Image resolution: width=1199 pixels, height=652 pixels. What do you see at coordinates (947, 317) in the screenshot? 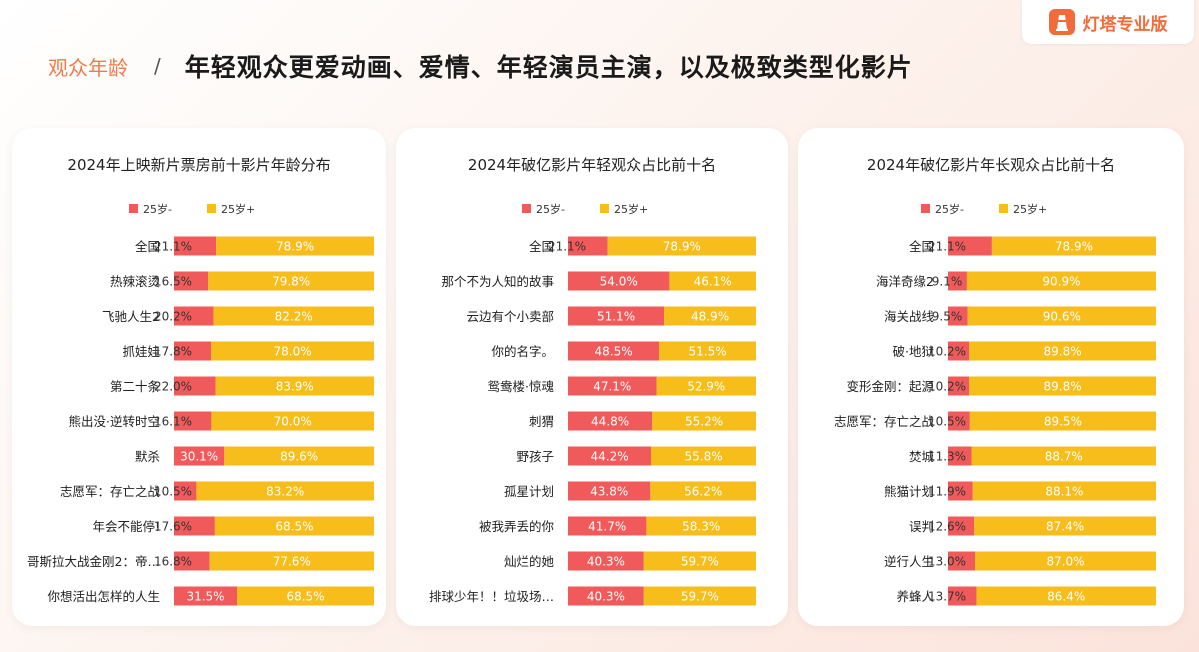
I see `data-label-young: 9.5%` at bounding box center [947, 317].